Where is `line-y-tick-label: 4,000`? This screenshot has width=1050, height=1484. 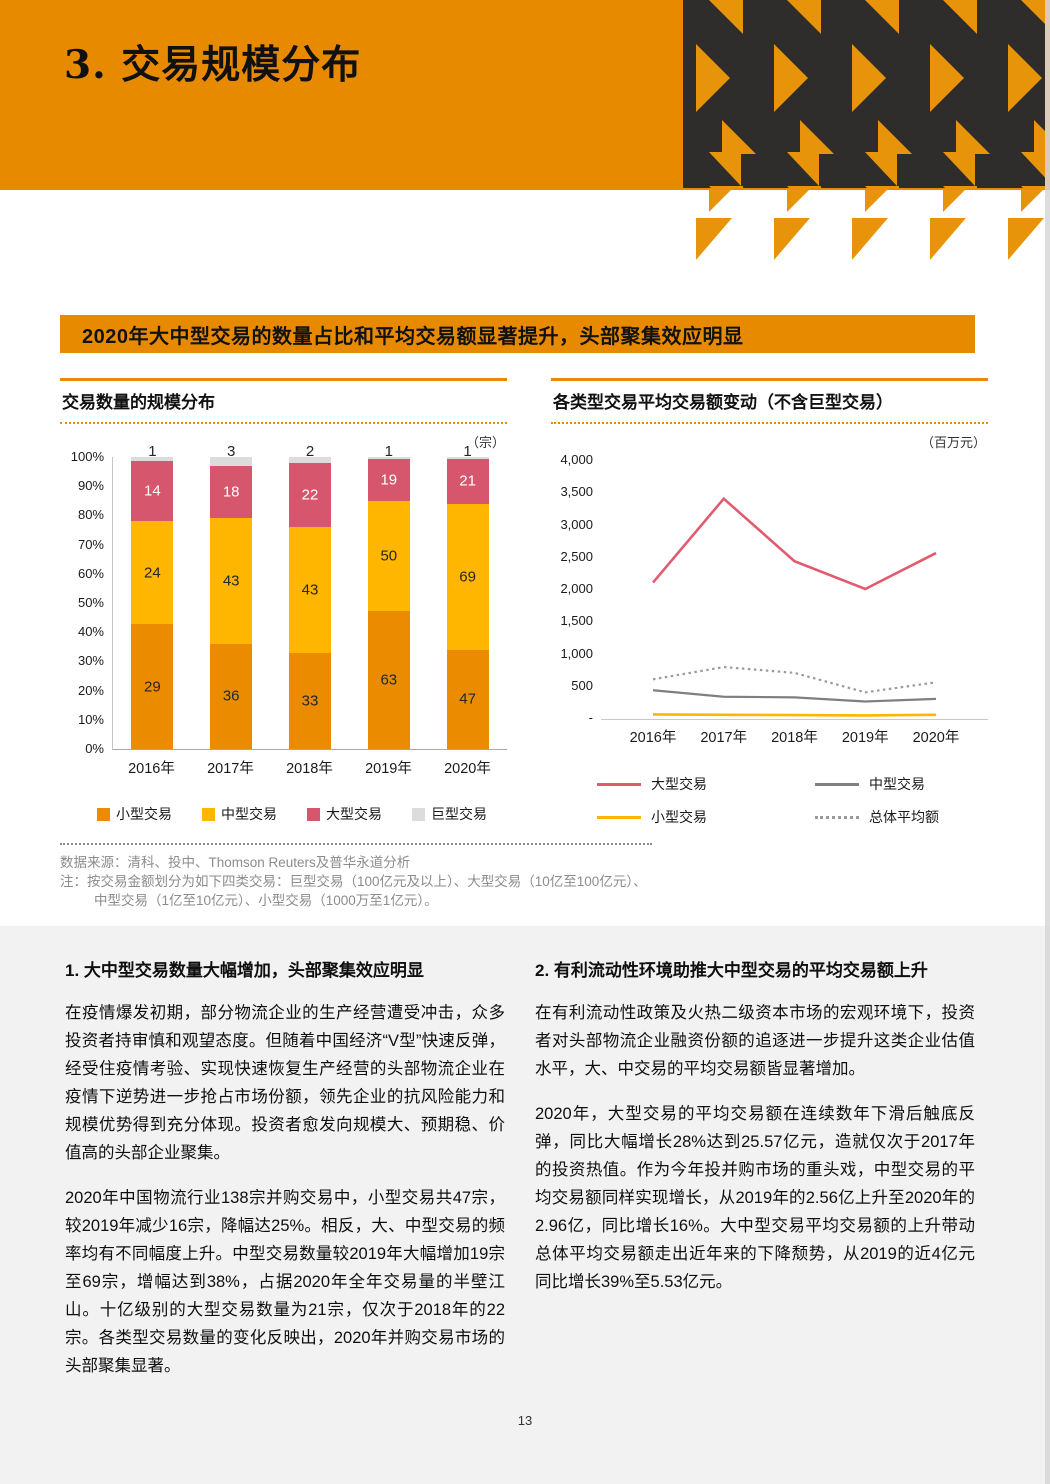 line-y-tick-label: 4,000 is located at coordinates (576, 459).